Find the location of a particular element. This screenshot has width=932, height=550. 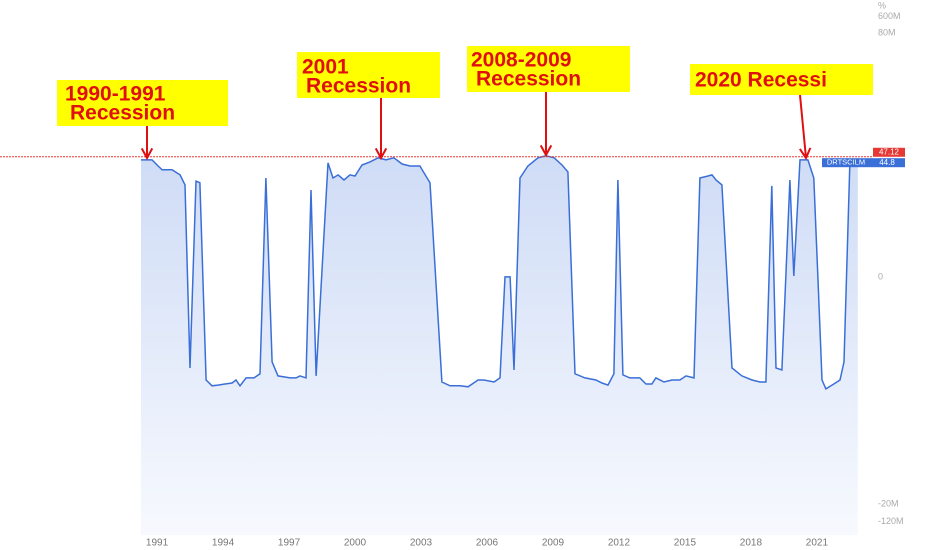

x-tick-label: 2012 is located at coordinates (619, 543).